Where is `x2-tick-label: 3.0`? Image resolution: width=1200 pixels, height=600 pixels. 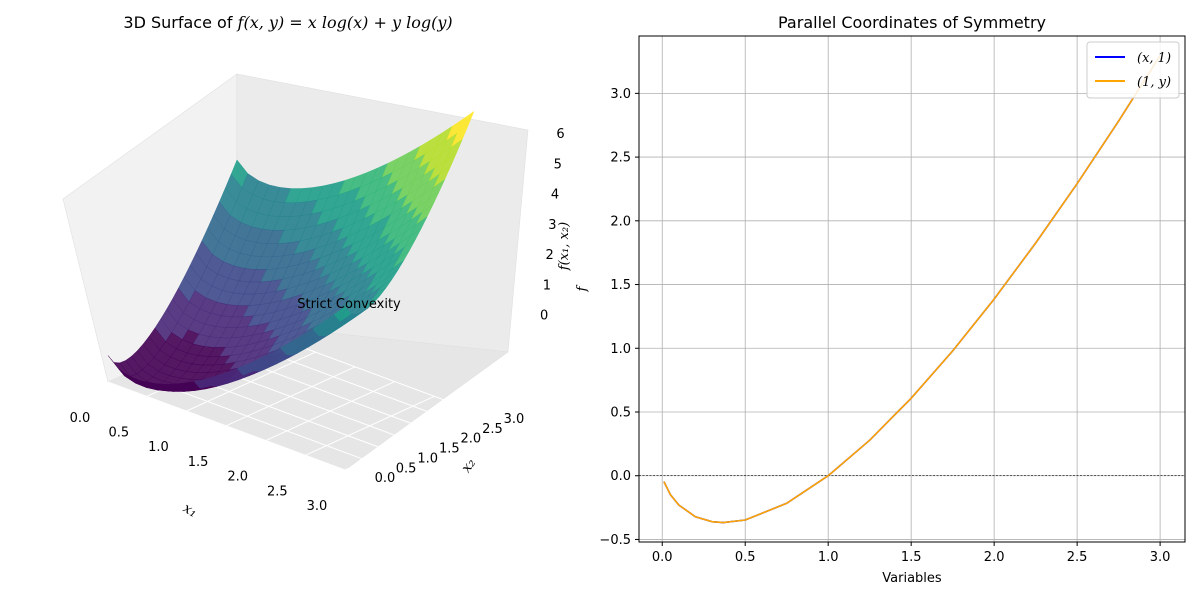
x2-tick-label: 3.0 is located at coordinates (514, 419).